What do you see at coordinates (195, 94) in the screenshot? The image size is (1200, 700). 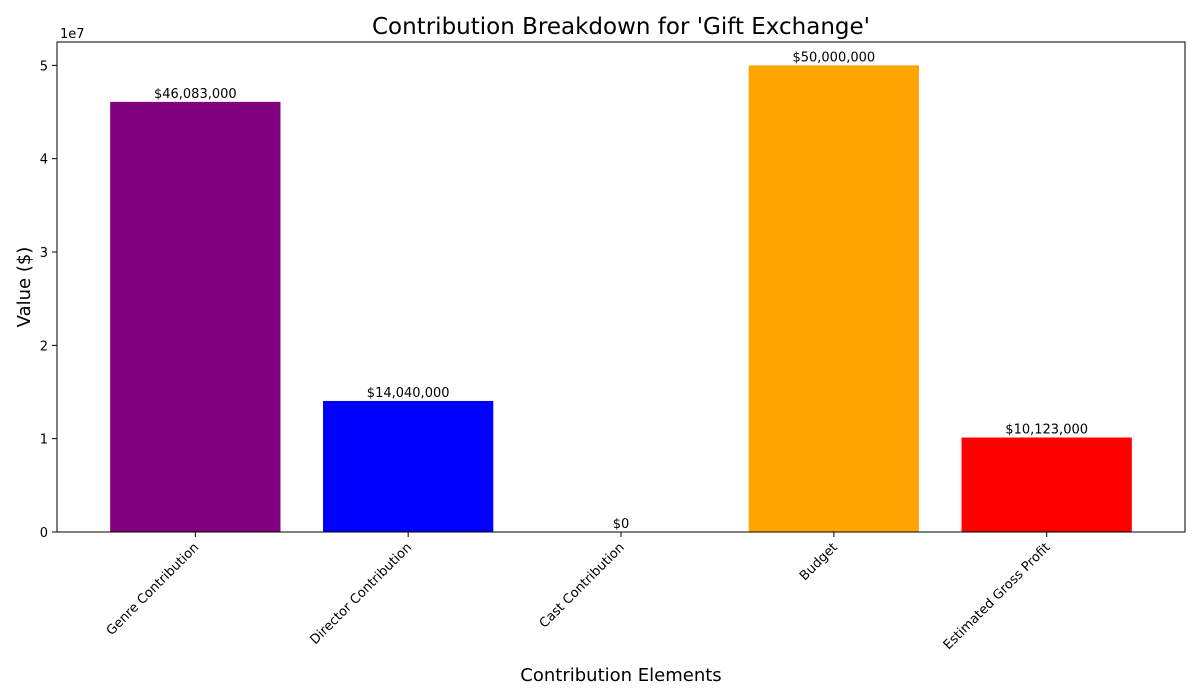 I see `bar-value-label-0: $46,083,000` at bounding box center [195, 94].